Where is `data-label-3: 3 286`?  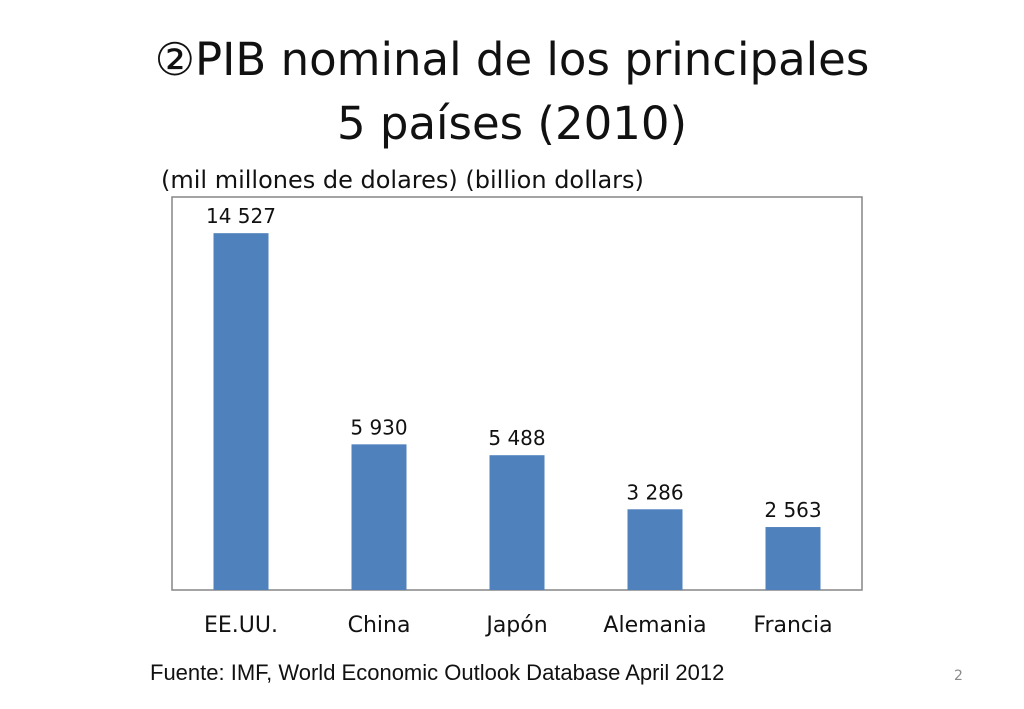 data-label-3: 3 286 is located at coordinates (654, 492).